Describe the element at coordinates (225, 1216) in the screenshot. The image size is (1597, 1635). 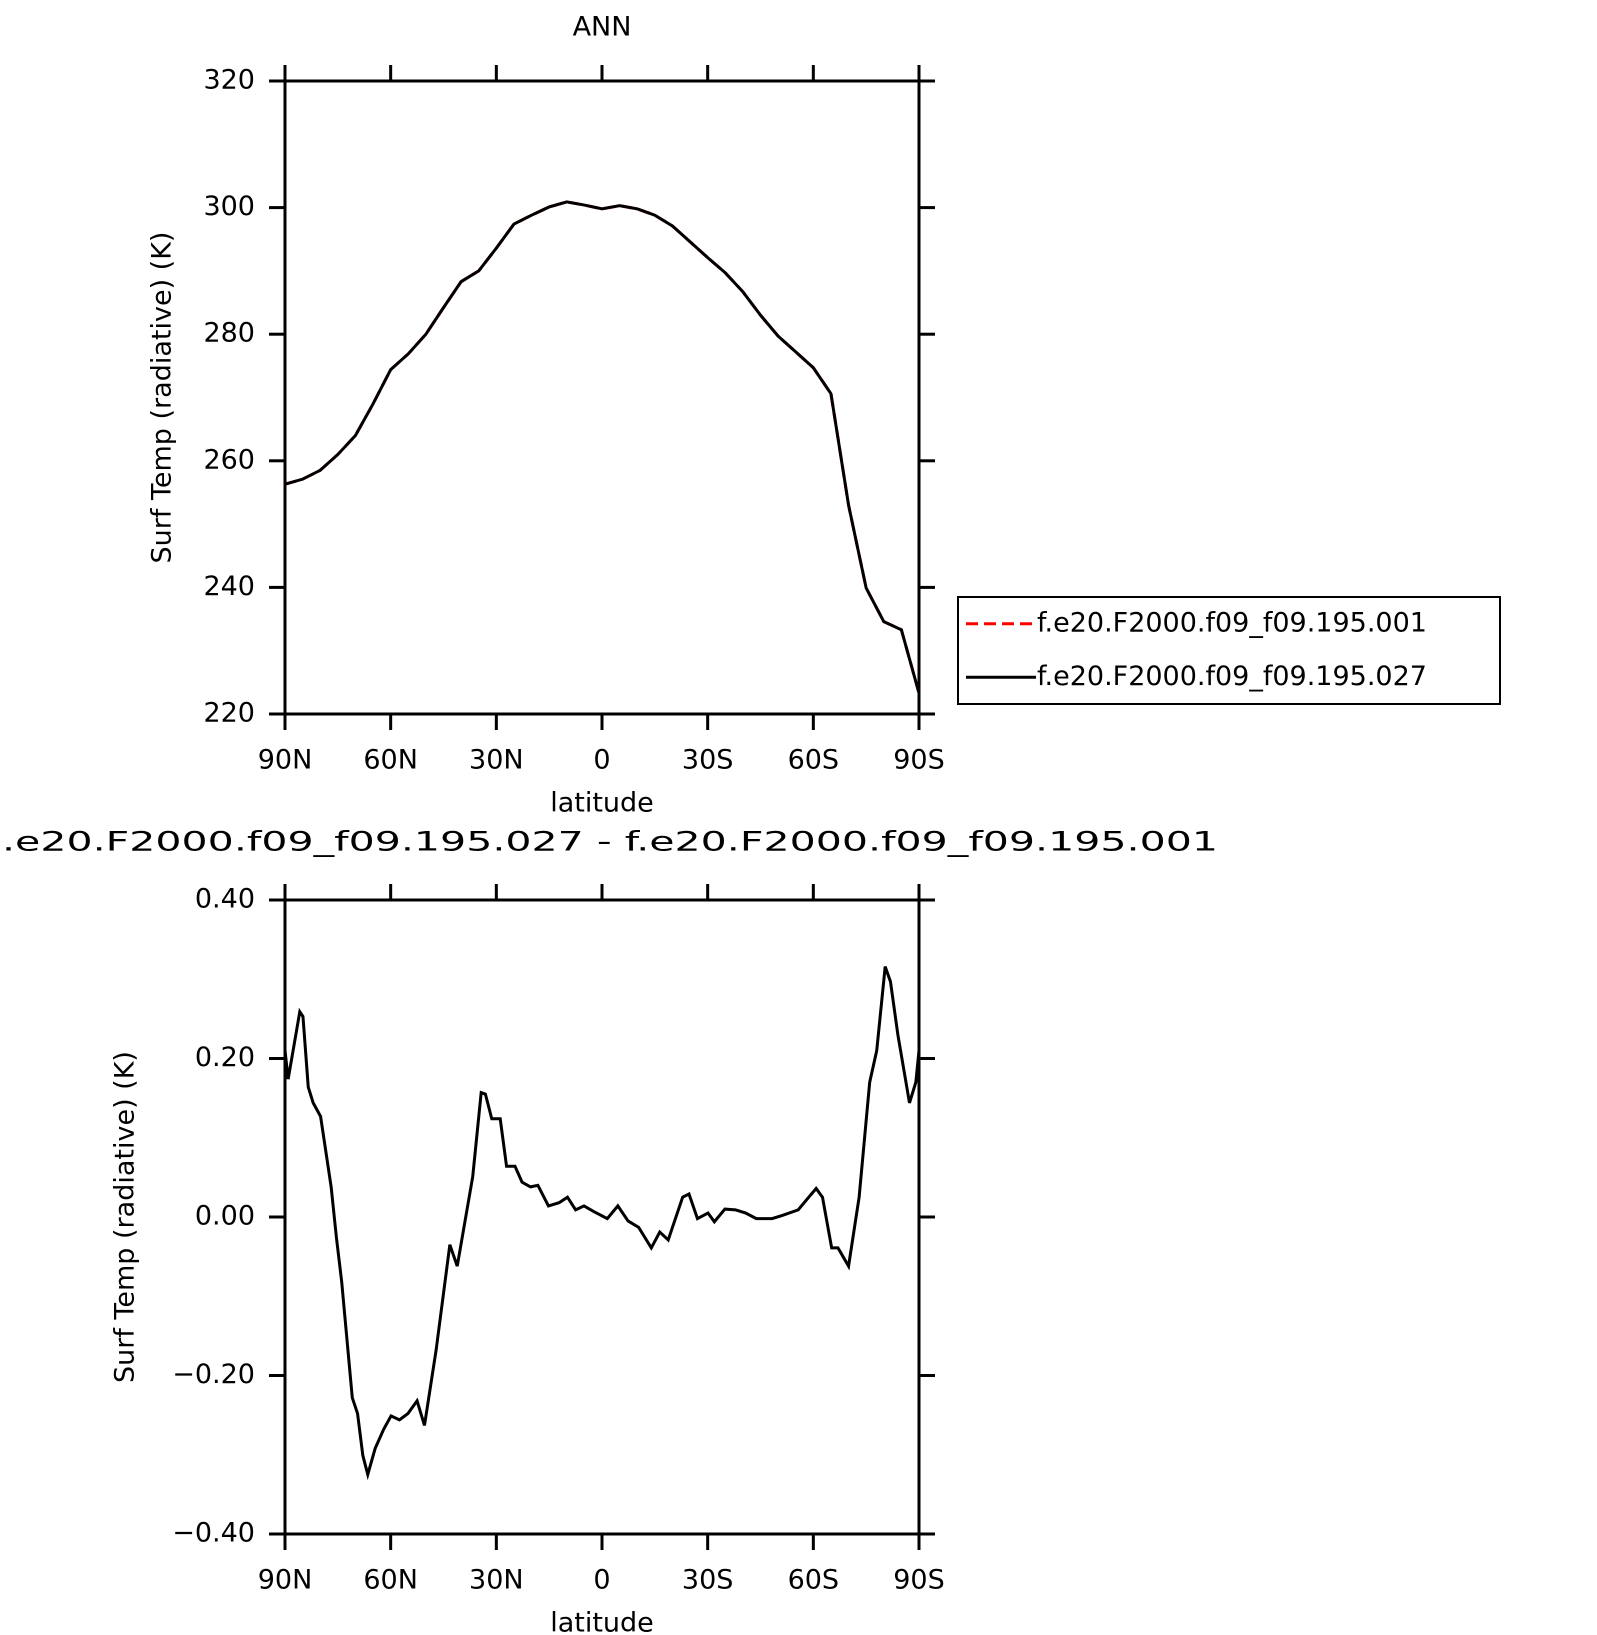
I see `y-tick-label: 0.00` at that location.